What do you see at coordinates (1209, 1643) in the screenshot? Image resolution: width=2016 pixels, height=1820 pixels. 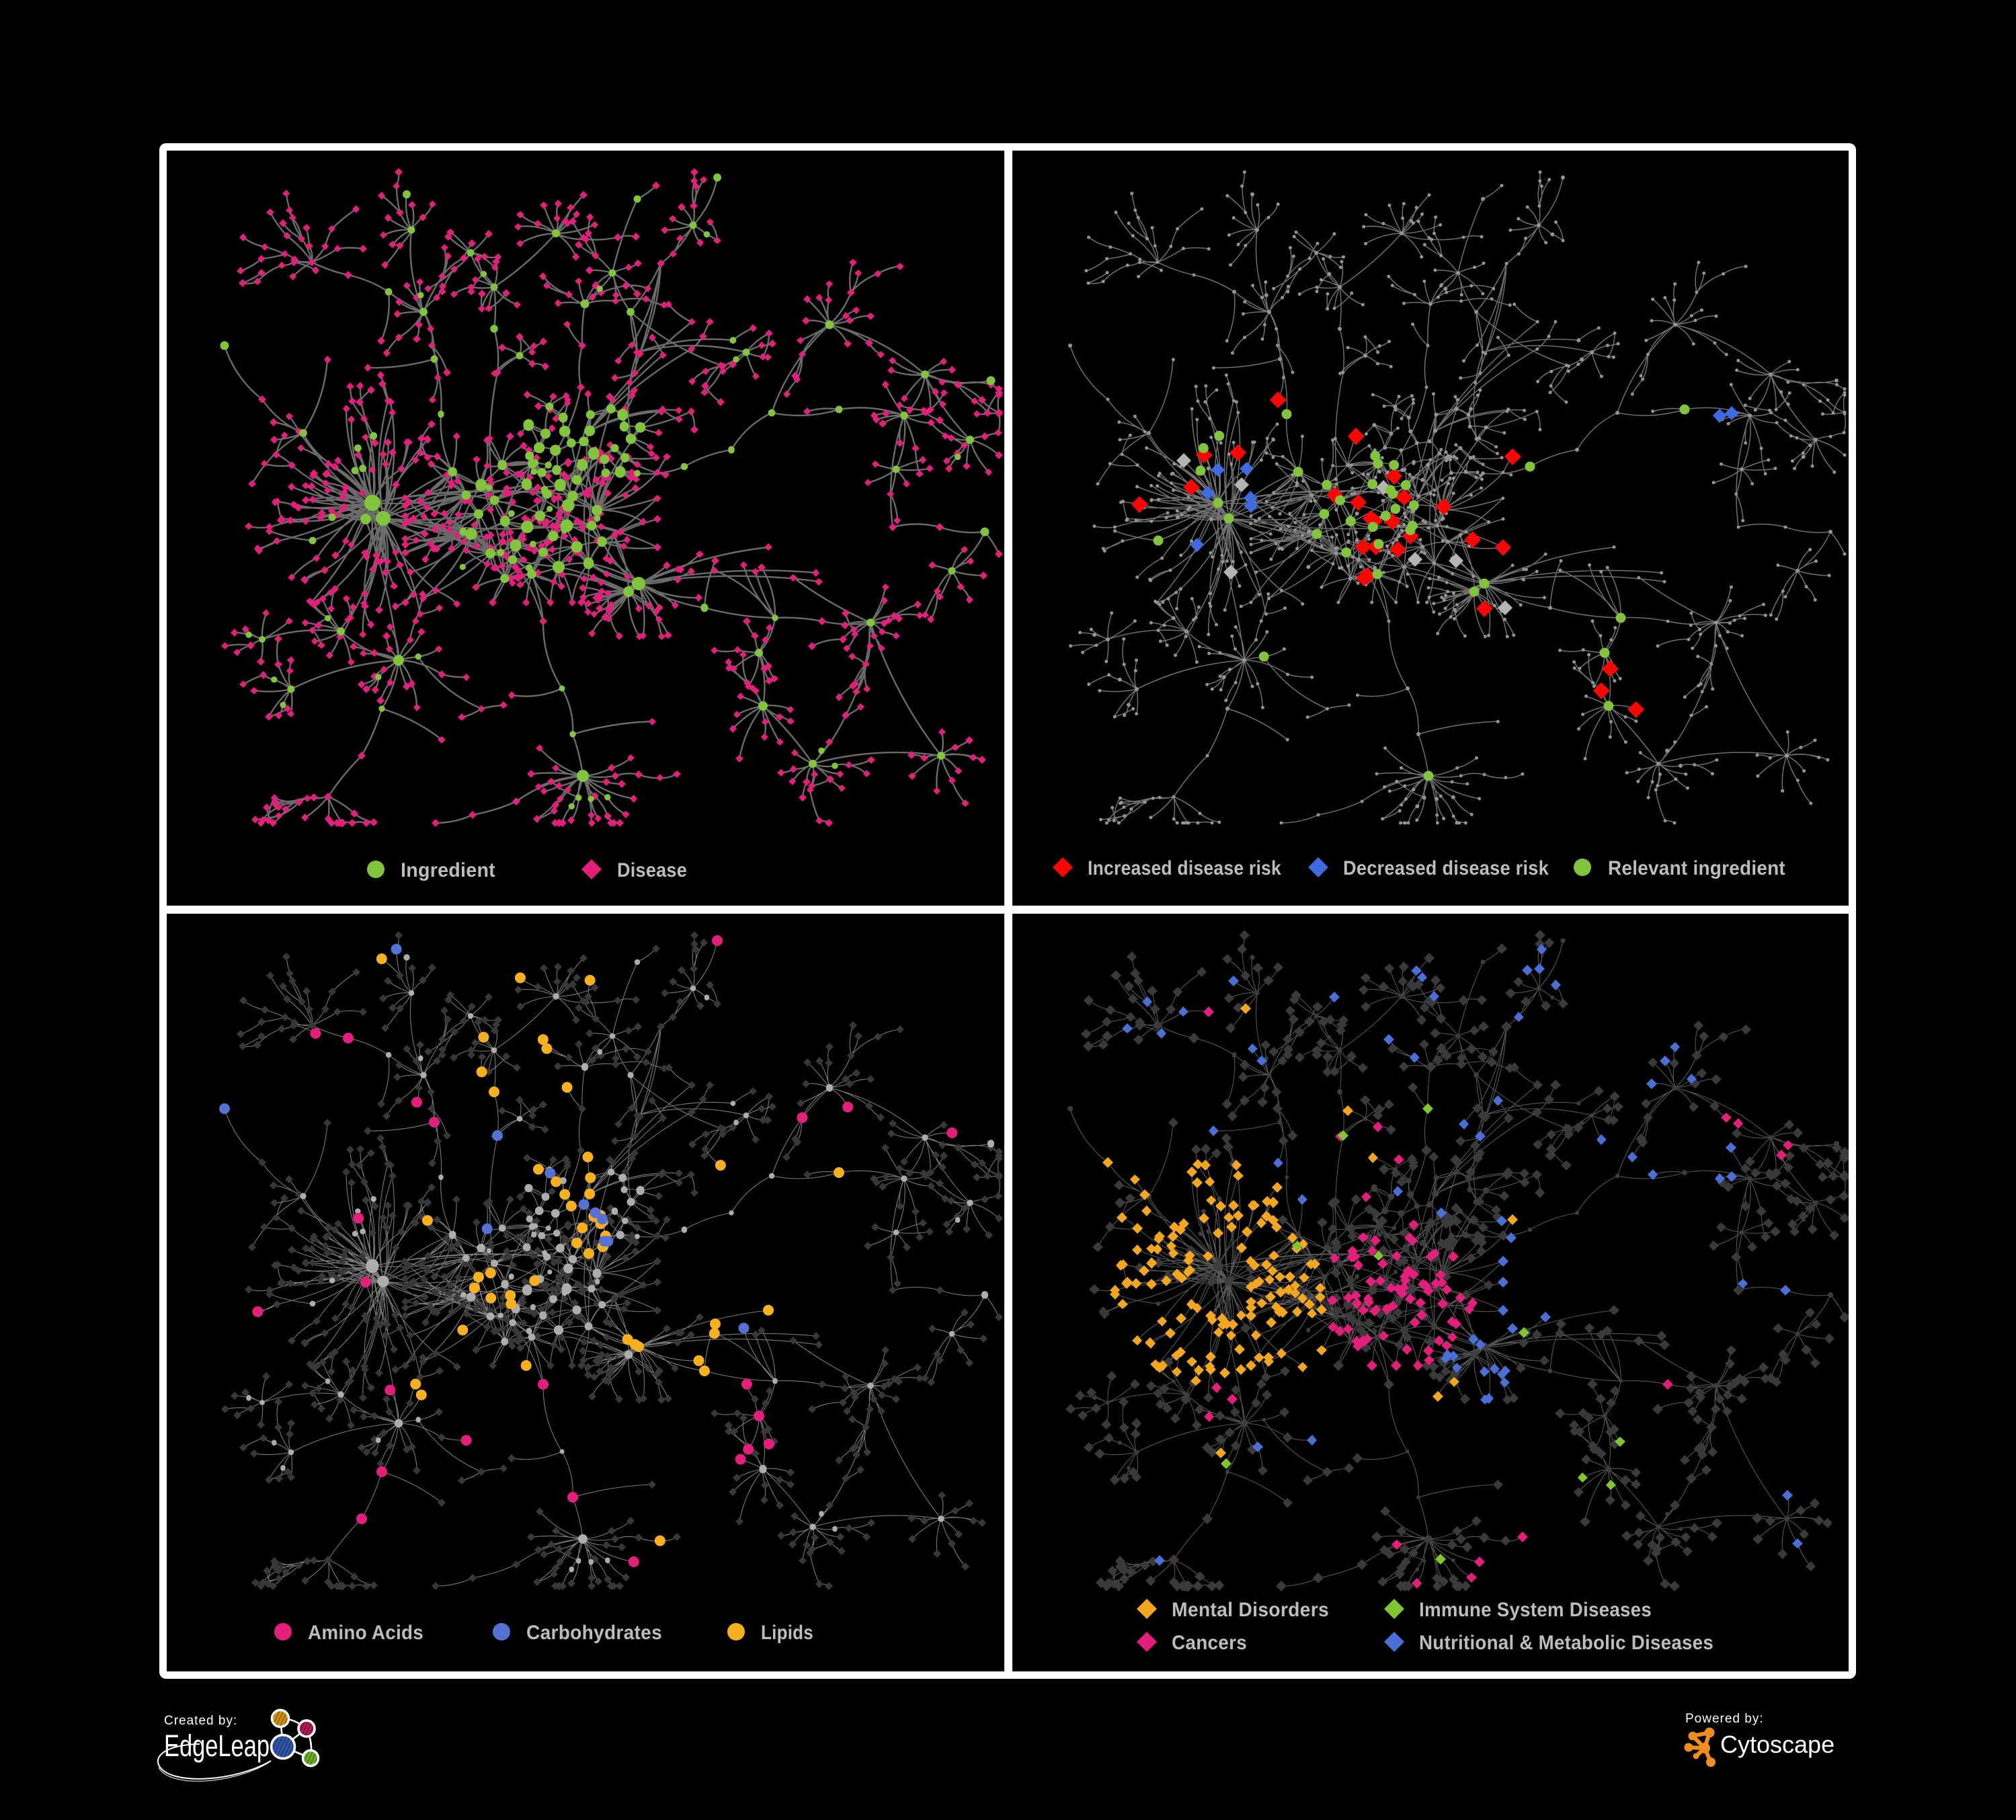 I see `svg-text: Cancers` at bounding box center [1209, 1643].